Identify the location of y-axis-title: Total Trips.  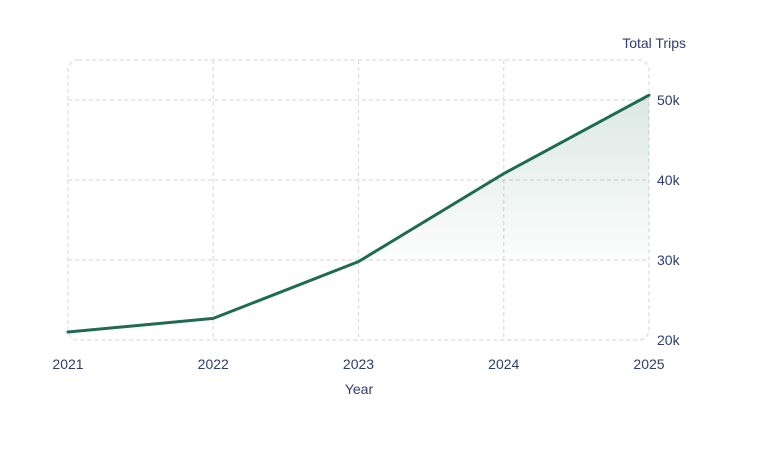
(654, 43).